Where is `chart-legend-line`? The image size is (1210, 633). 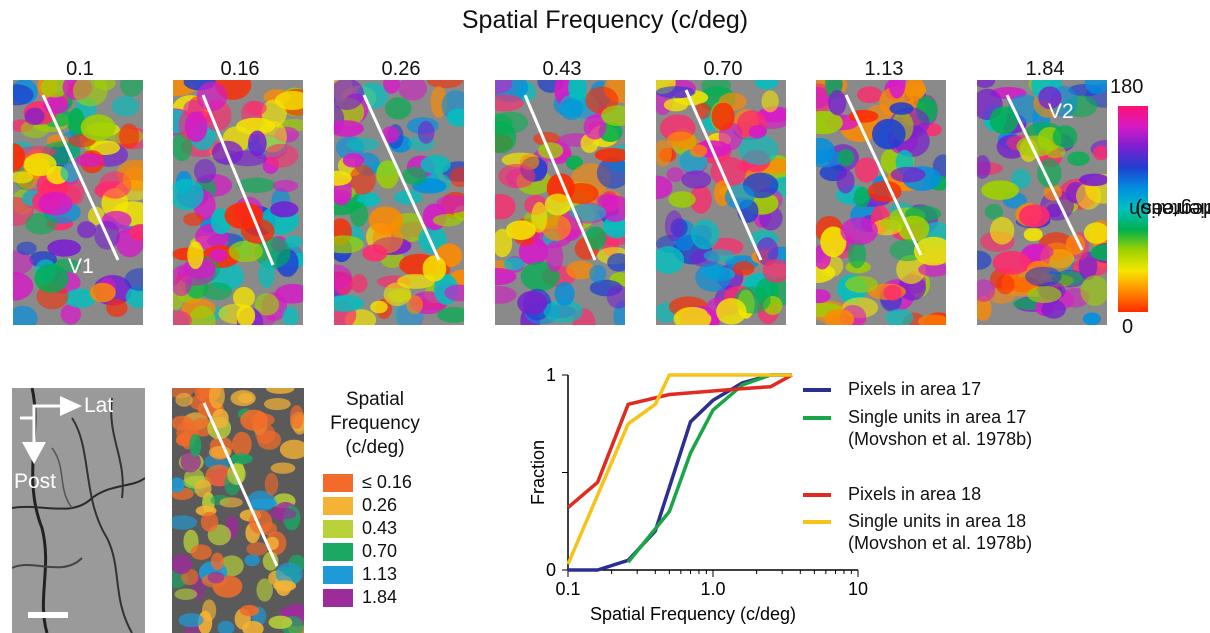 chart-legend-line is located at coordinates (817, 390).